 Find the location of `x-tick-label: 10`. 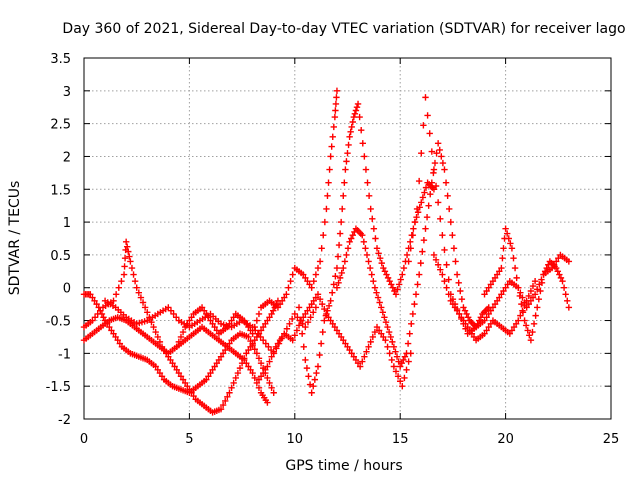

x-tick-label: 10 is located at coordinates (295, 439).